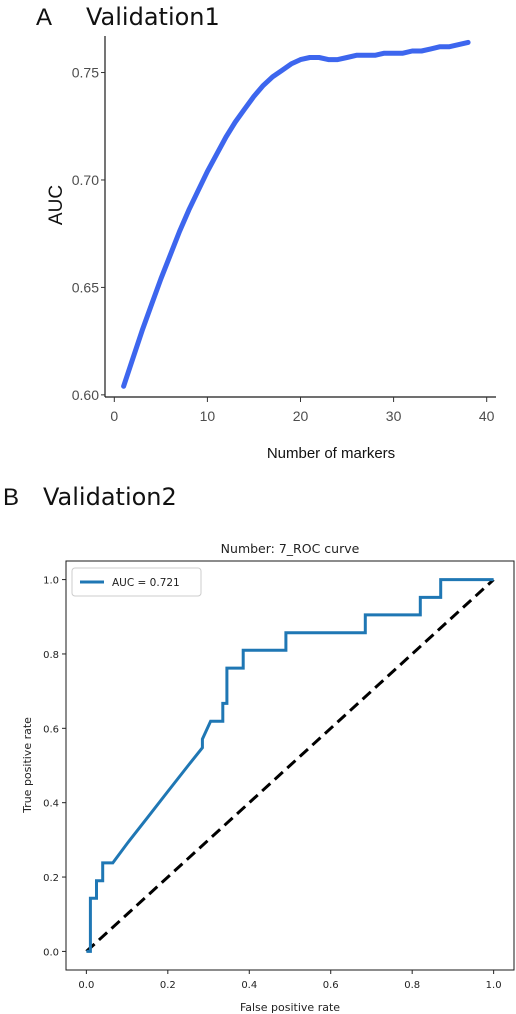  I want to click on panel-a-y-ticks: 0.60 0.65 0.70 0.75, so click(88, 234).